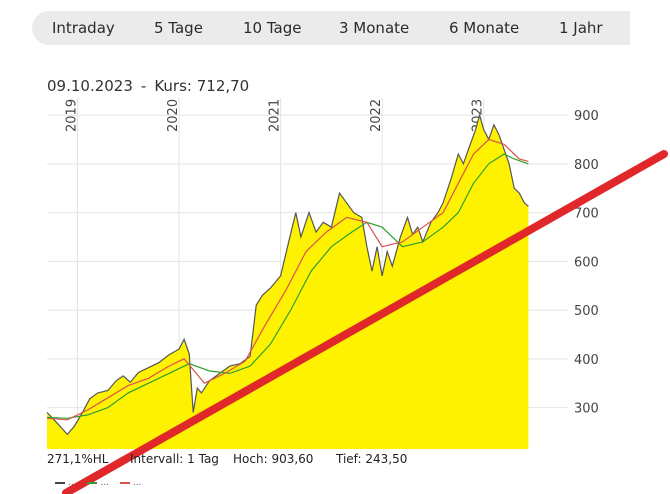 The image size is (670, 494). What do you see at coordinates (484, 28) in the screenshot?
I see `tab-6-monate: 6 Monate` at bounding box center [484, 28].